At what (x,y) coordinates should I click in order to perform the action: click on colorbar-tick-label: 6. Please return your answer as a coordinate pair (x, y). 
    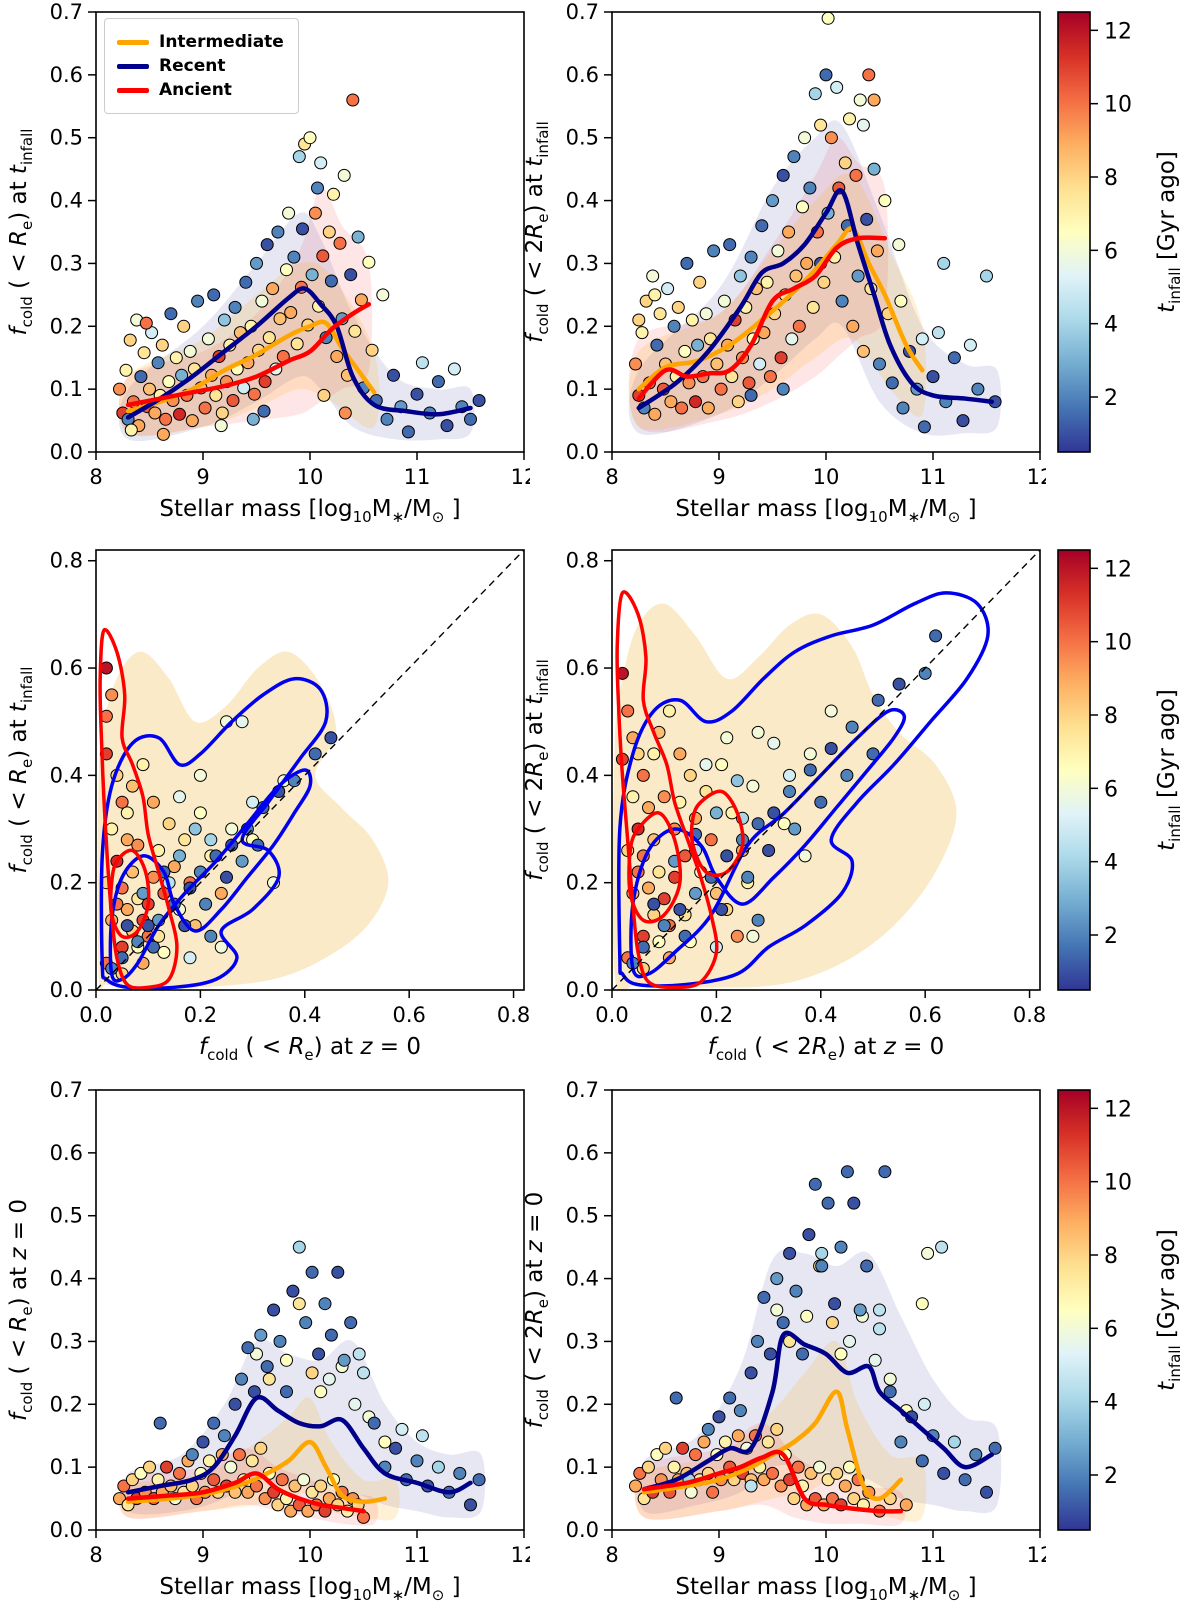
    Looking at the image, I should click on (1111, 789).